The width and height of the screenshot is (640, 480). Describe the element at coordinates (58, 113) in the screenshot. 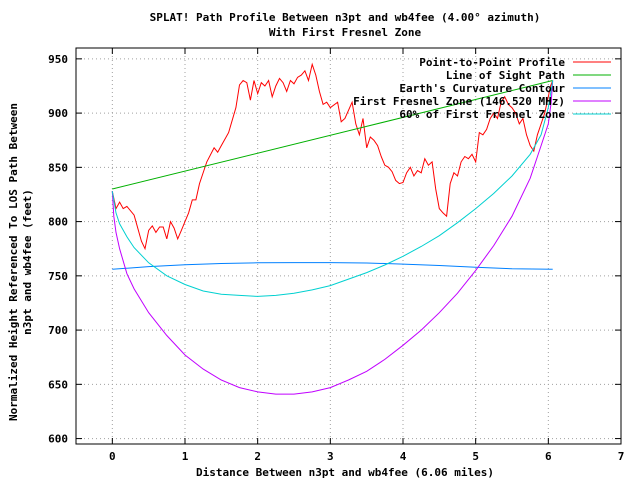

I see `y-tick-label: 900` at that location.